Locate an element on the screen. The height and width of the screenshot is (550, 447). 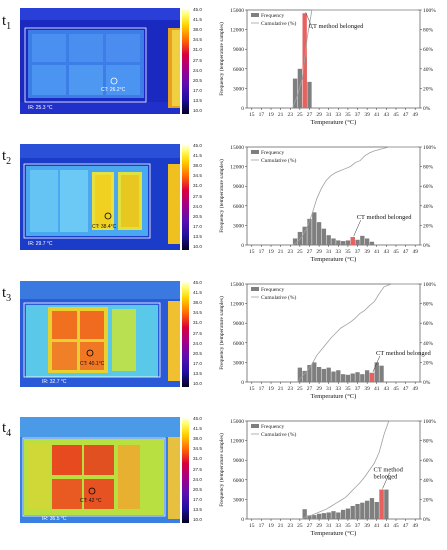
thermal-image-t2: CT: 38.4°C IR: 29.7 °C is located at coordinates (100, 197).